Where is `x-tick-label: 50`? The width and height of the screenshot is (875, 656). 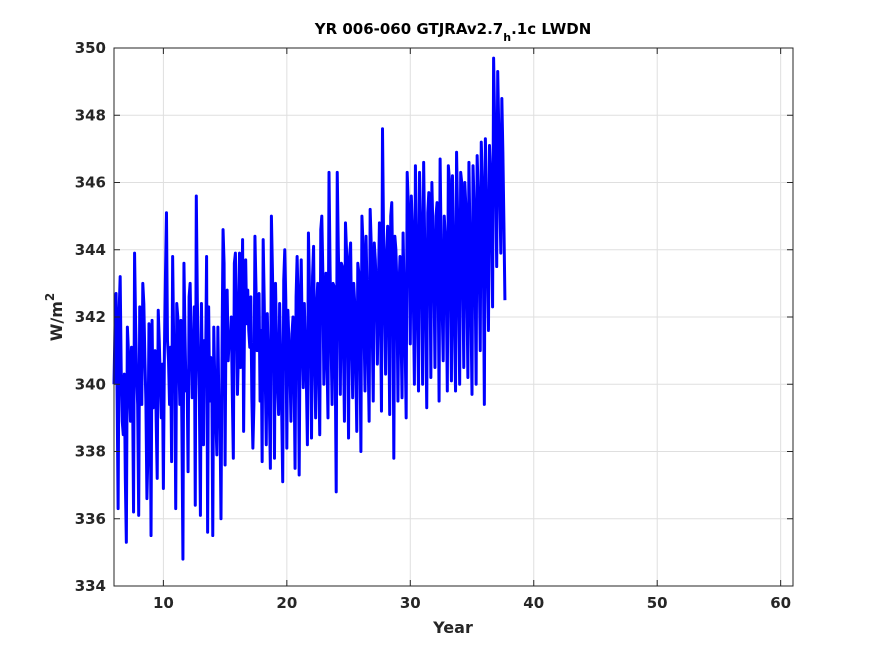
x-tick-label: 50 is located at coordinates (657, 603).